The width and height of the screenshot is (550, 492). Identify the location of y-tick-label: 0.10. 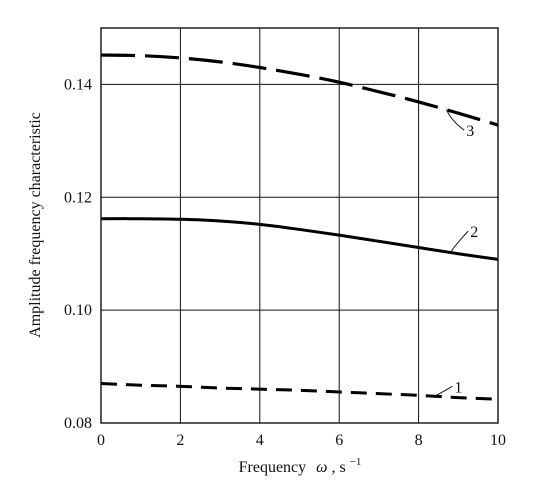
(78, 310).